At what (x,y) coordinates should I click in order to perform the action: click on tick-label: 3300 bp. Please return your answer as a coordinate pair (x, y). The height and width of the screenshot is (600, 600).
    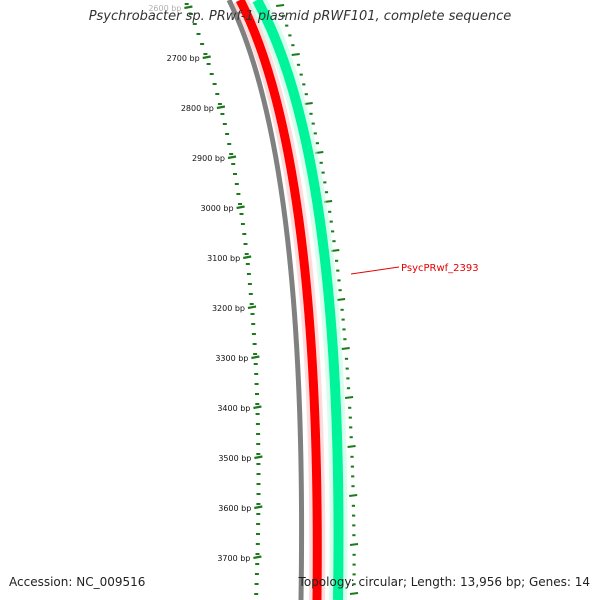
    Looking at the image, I should click on (231, 358).